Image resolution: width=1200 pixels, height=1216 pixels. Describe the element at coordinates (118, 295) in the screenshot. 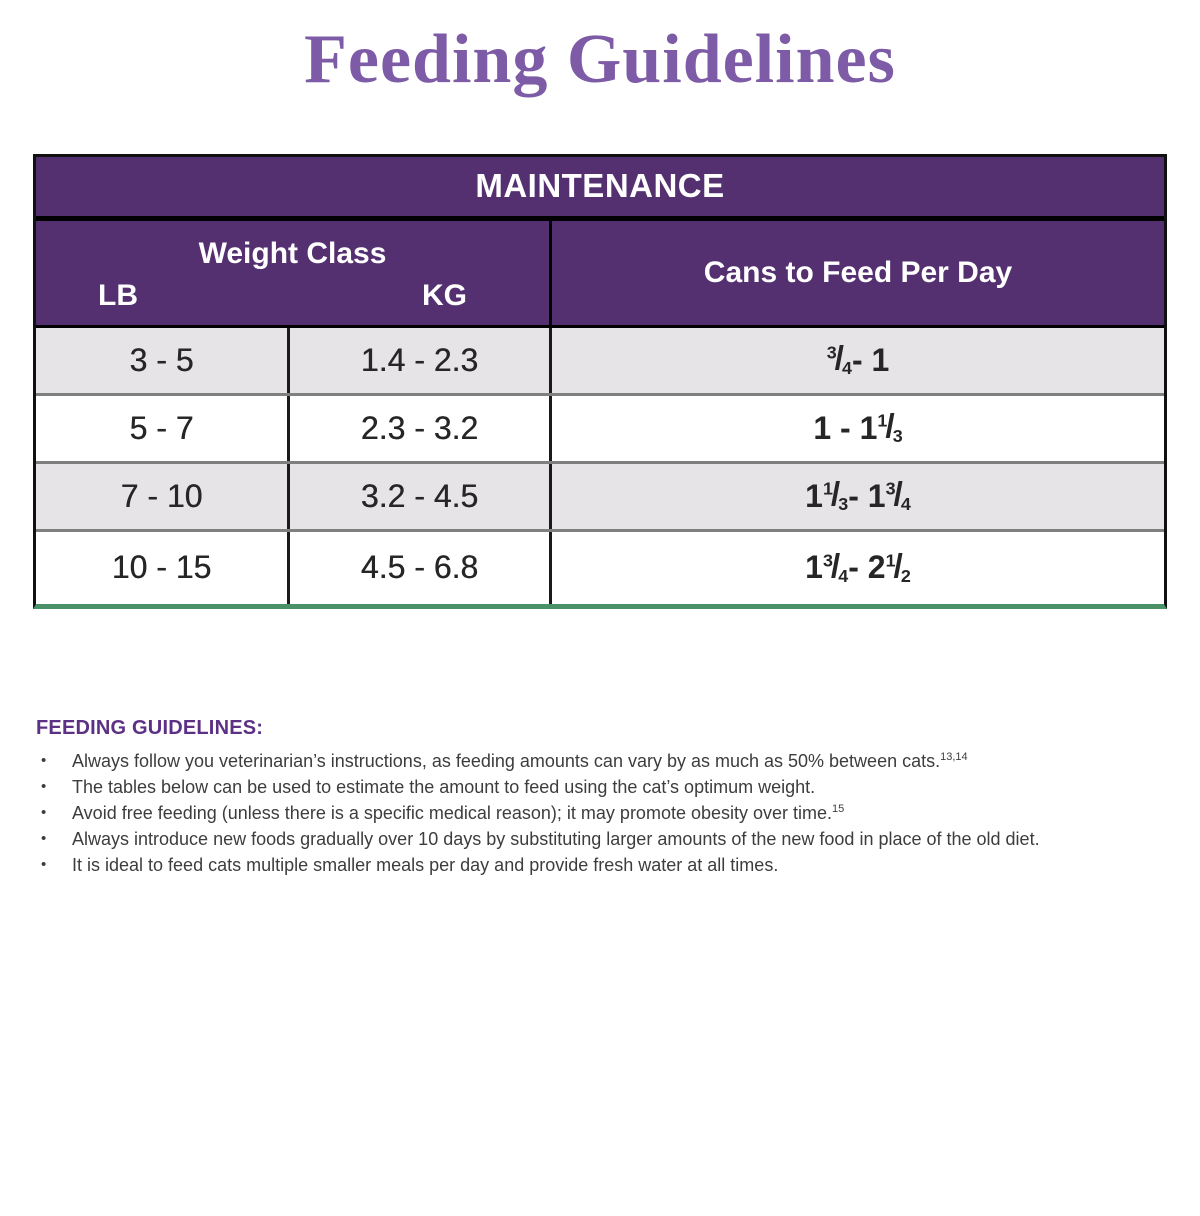

I see `lb-column-header: LB` at that location.